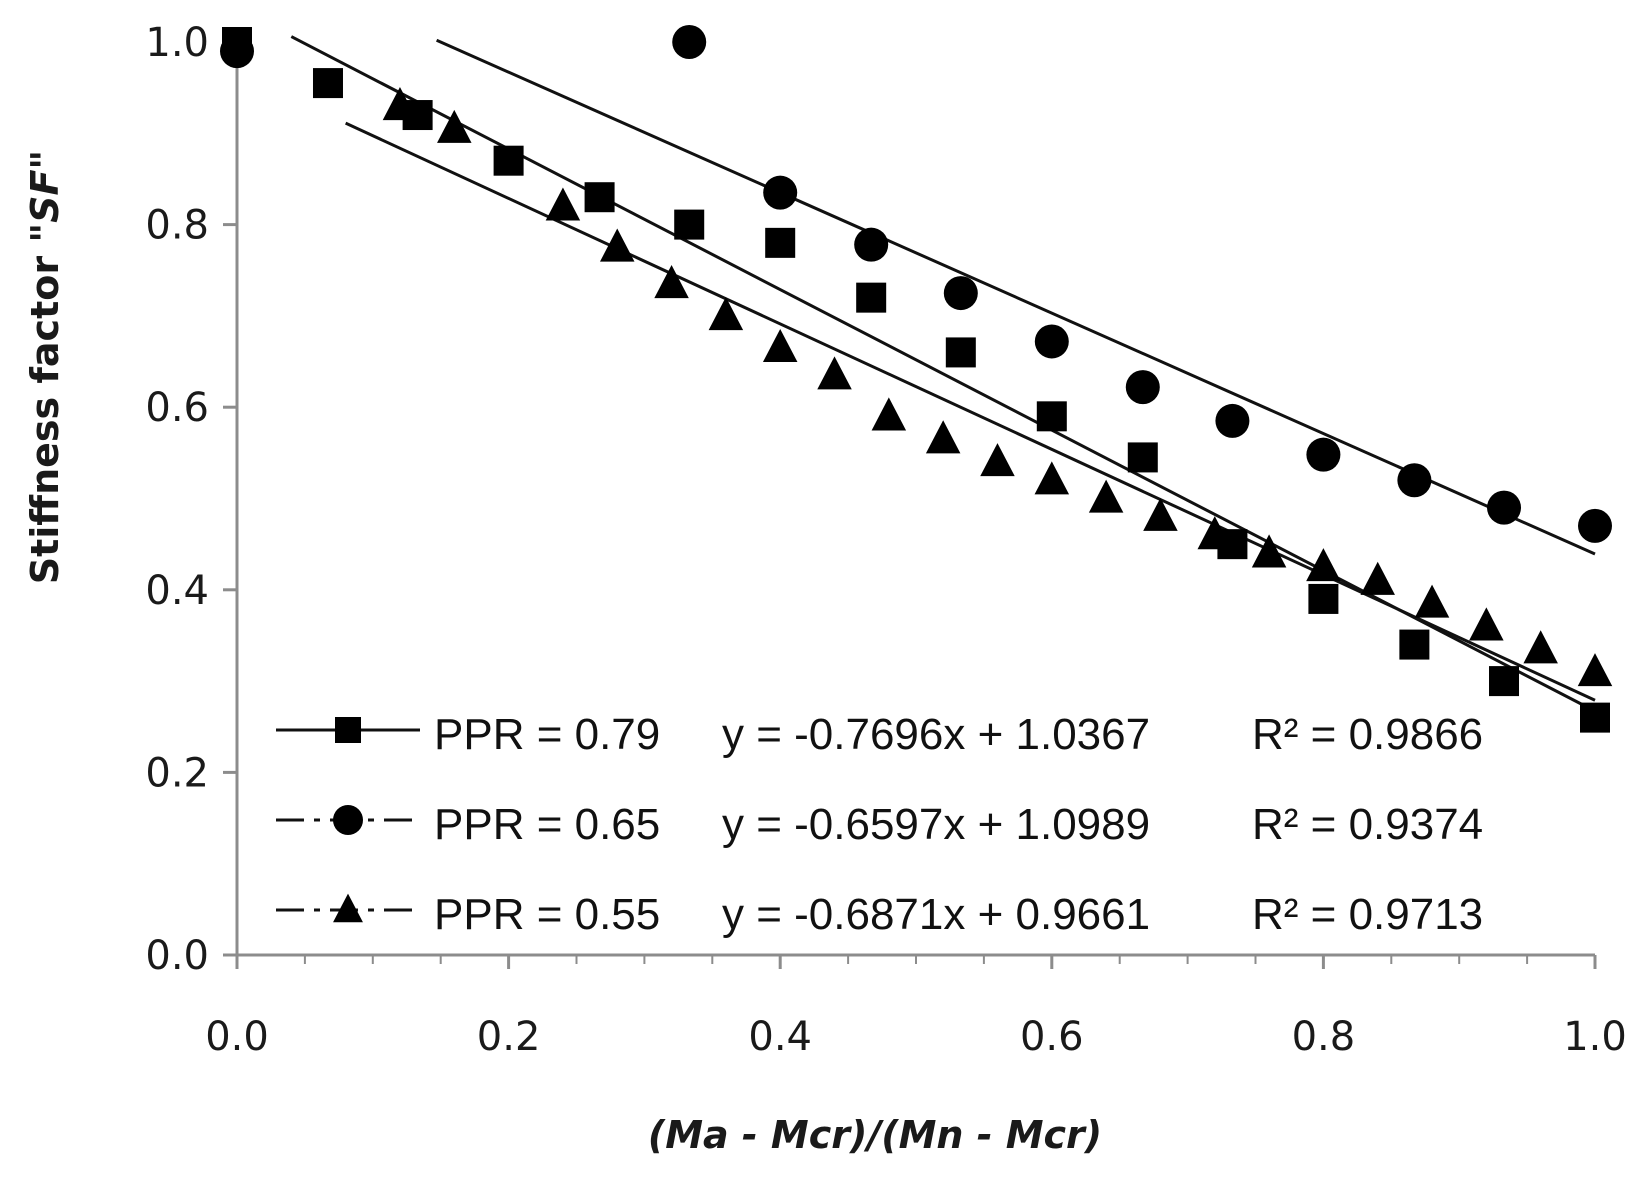 Image resolution: width=1641 pixels, height=1181 pixels. What do you see at coordinates (936, 824) in the screenshot?
I see `legend-equation-series-2: y = -0.6597x + 1.0989` at bounding box center [936, 824].